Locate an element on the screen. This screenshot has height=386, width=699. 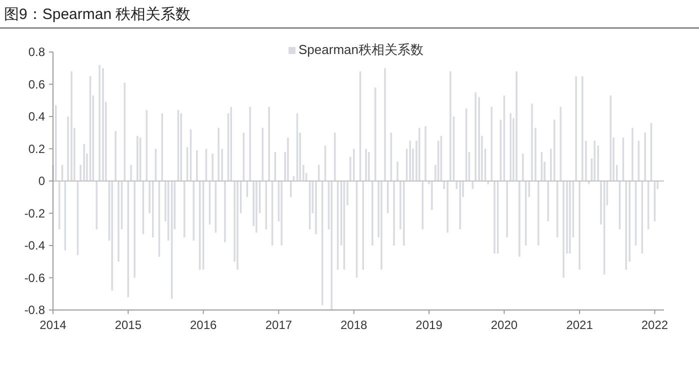
y-tick-label: 0.6 is located at coordinates (37, 84).